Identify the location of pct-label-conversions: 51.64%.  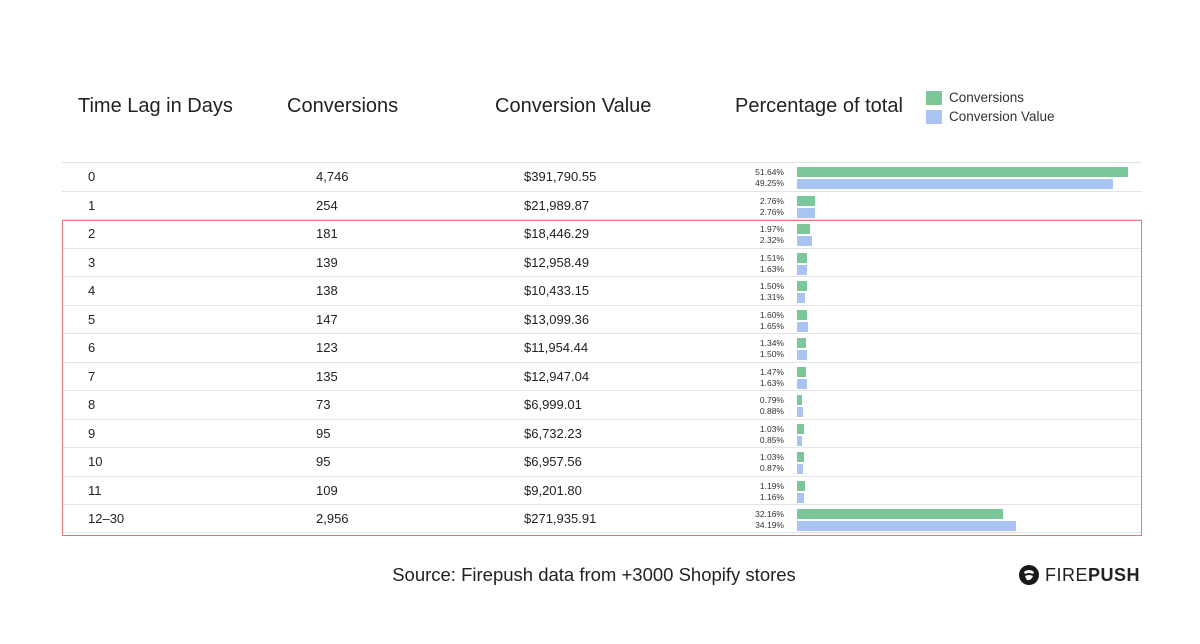
(769, 172).